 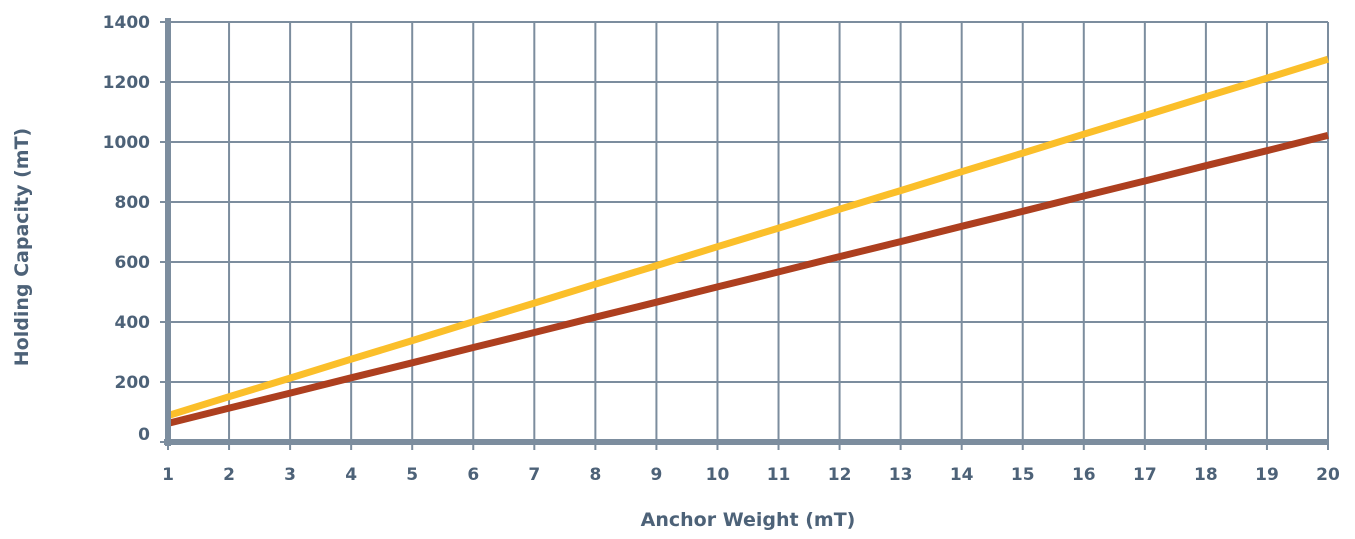 What do you see at coordinates (595, 475) in the screenshot?
I see `x-tick-label-8: 8` at bounding box center [595, 475].